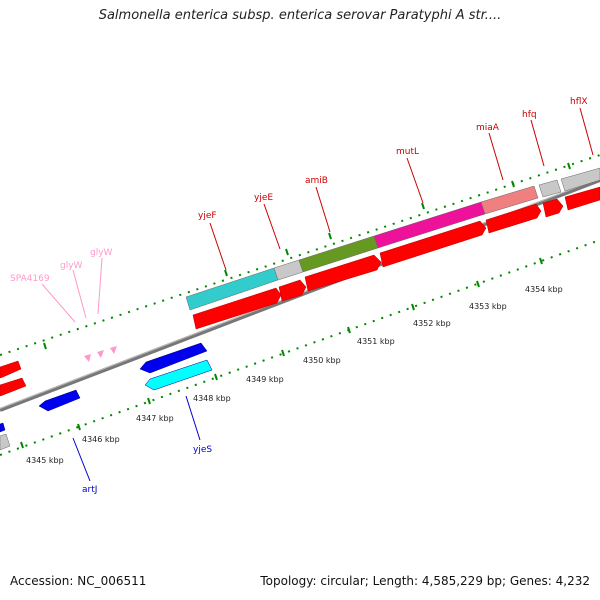 This screenshot has width=600, height=600. Describe the element at coordinates (432, 323) in the screenshot. I see `scale-label: 4352 kbp` at that location.